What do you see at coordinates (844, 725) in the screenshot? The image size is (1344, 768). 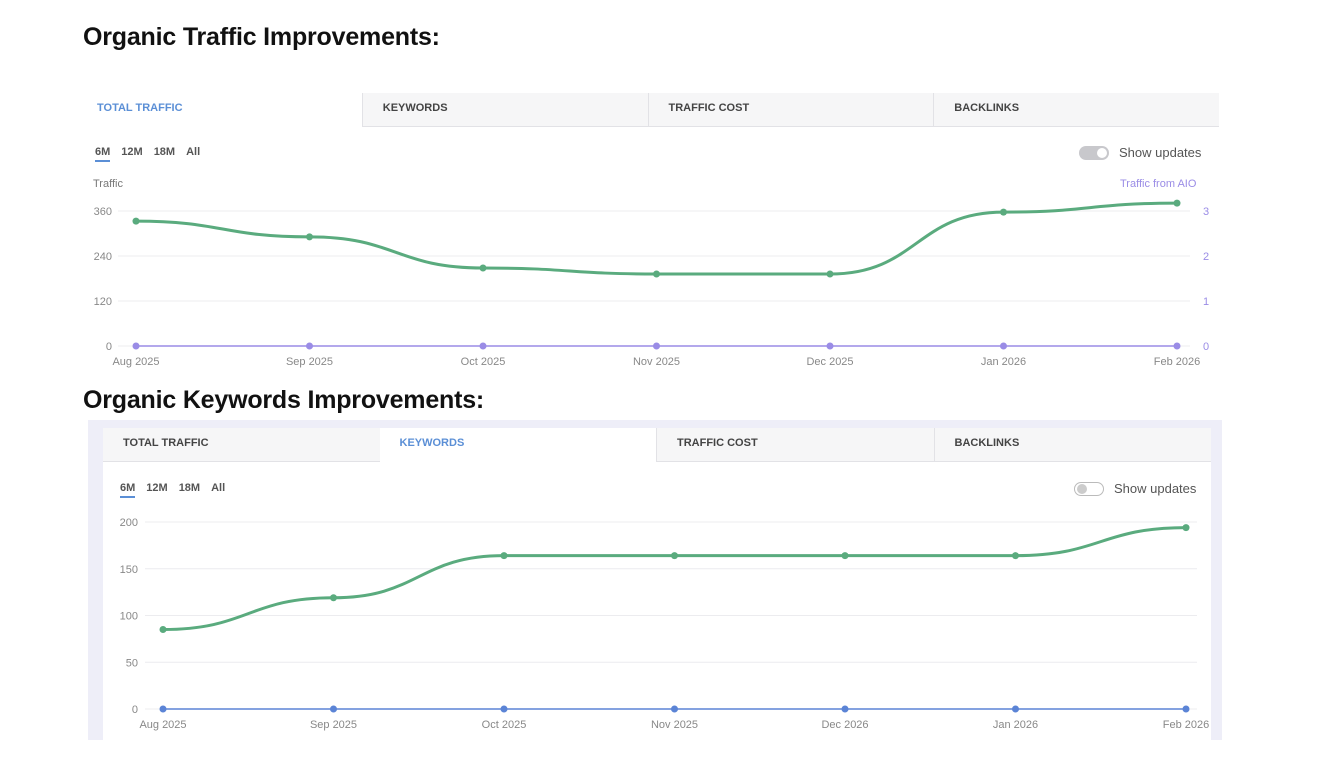 I see `x-tick-label: Dec 2026` at bounding box center [844, 725].